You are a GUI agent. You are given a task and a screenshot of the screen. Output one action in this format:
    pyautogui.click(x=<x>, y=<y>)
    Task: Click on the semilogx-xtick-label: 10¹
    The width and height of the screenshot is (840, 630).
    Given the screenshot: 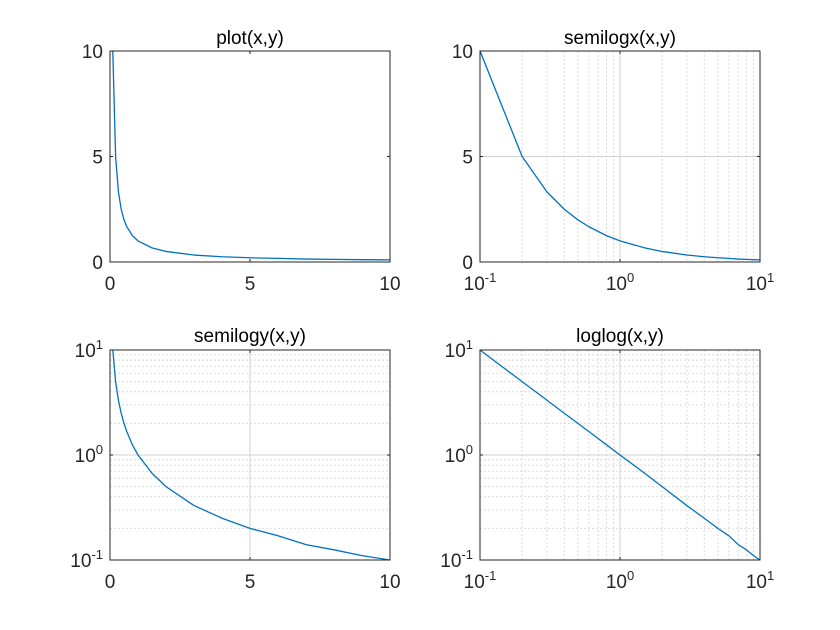 What is the action you would take?
    pyautogui.click(x=760, y=282)
    